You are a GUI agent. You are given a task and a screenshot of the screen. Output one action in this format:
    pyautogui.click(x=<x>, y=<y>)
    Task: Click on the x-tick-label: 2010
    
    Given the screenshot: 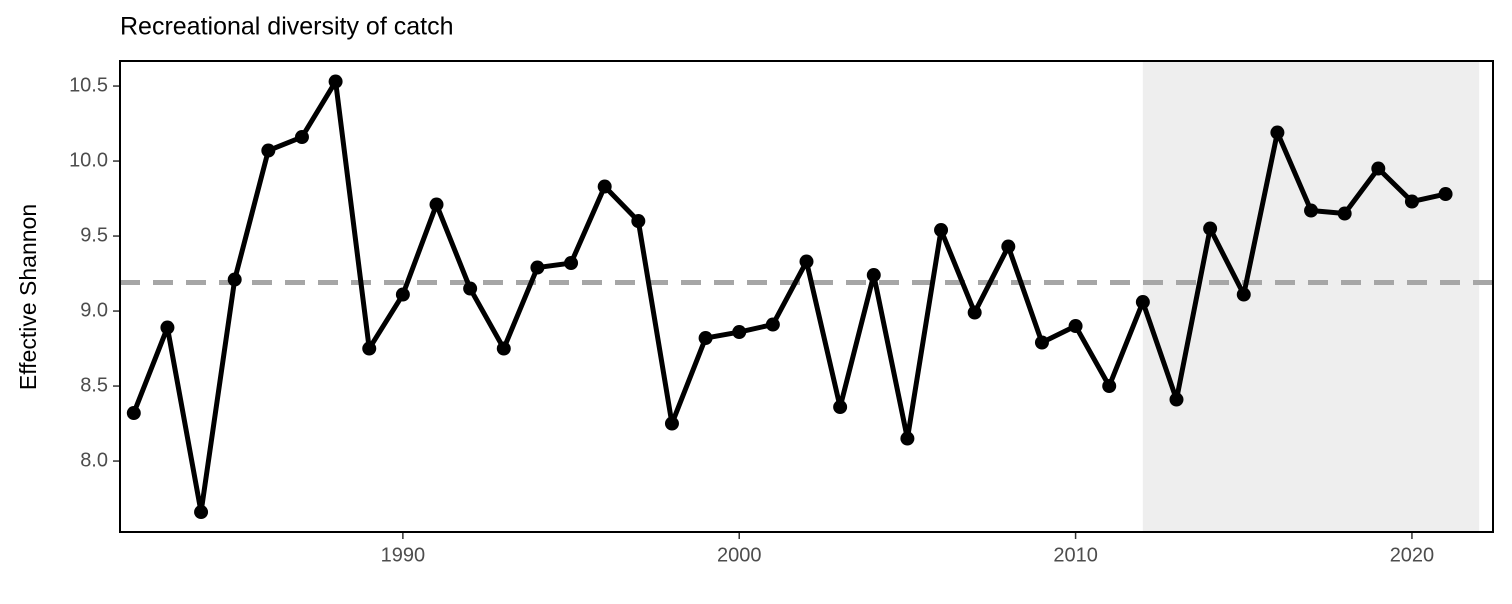 What is the action you would take?
    pyautogui.click(x=1075, y=555)
    